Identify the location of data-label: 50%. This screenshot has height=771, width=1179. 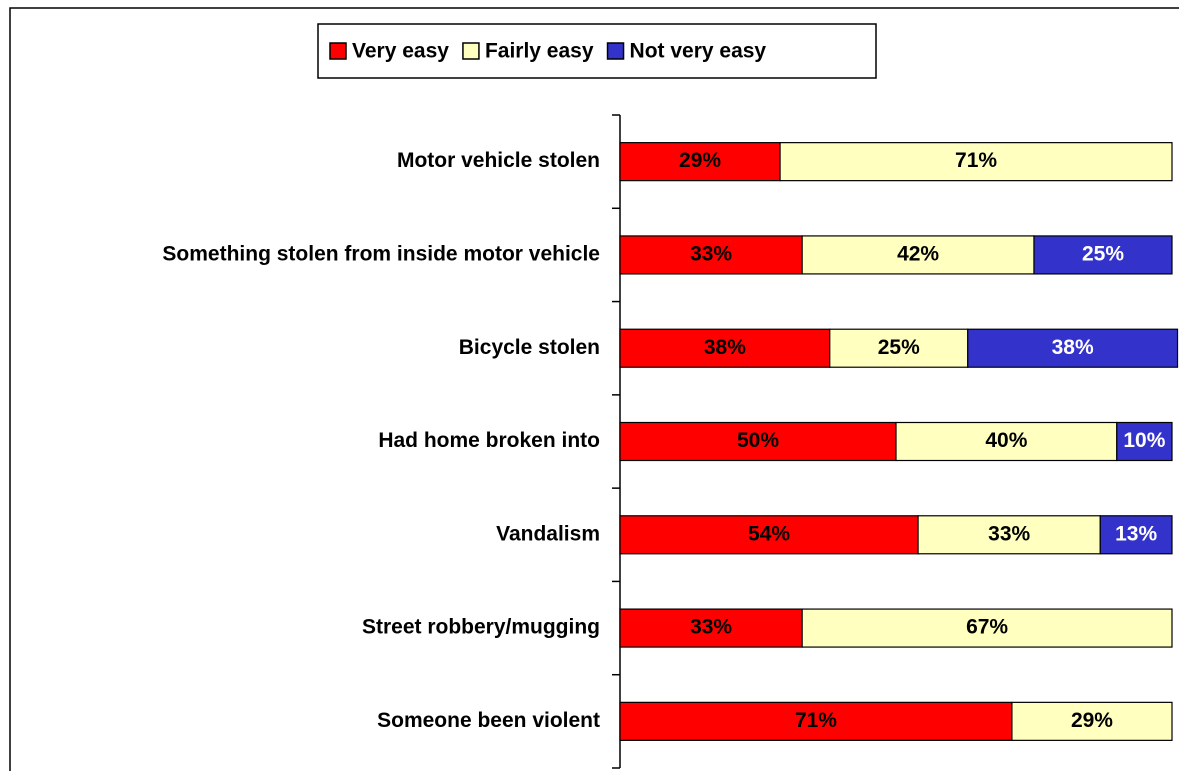
(758, 440).